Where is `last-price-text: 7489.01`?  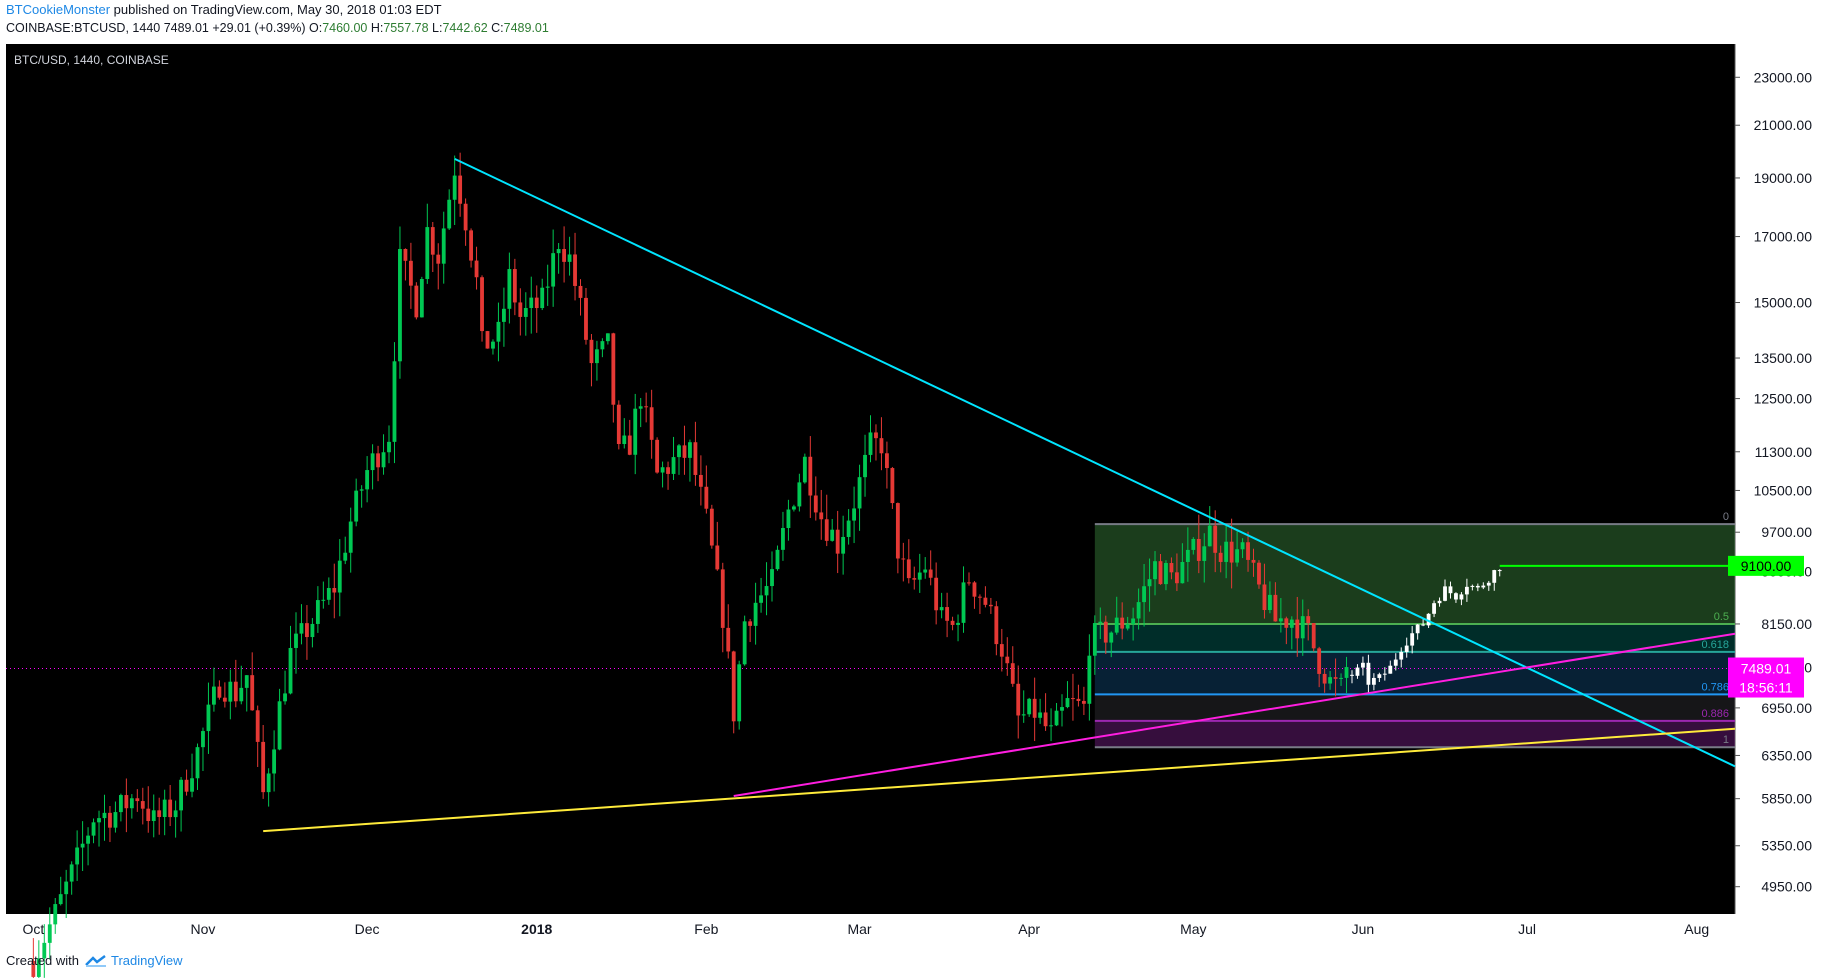
last-price-text: 7489.01 is located at coordinates (1766, 669).